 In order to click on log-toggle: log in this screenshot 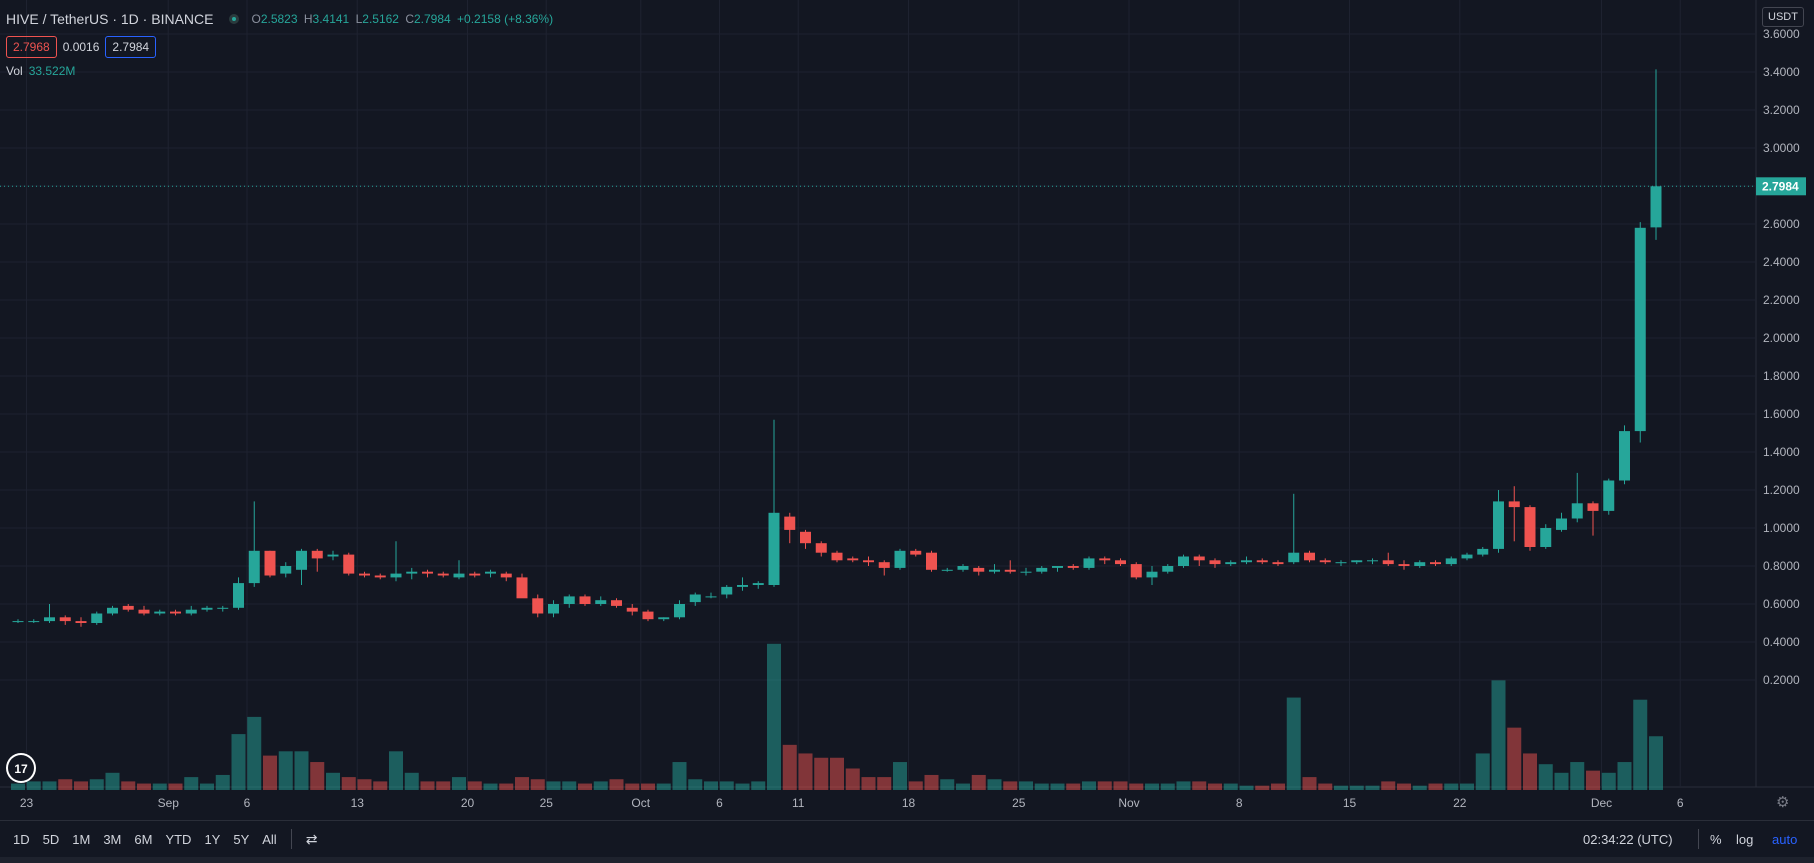, I will do `click(1745, 839)`.